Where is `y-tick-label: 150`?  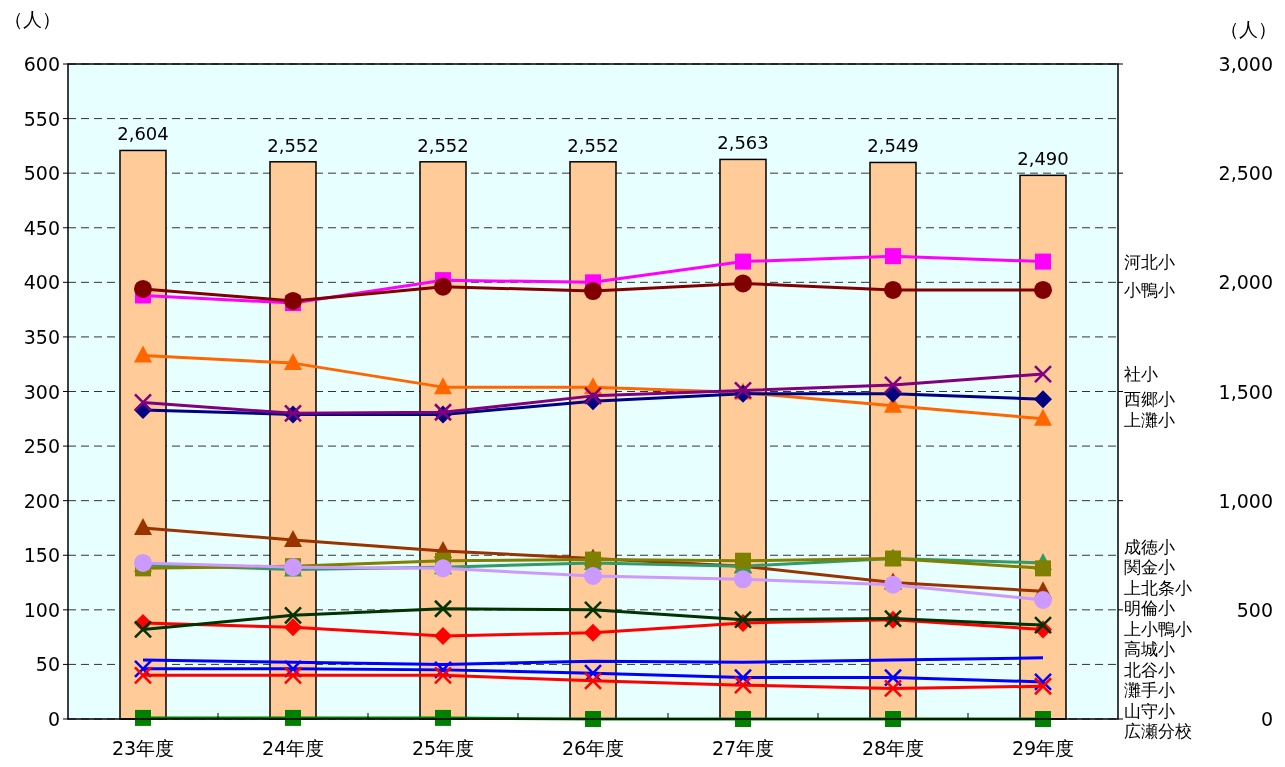
y-tick-label: 150 is located at coordinates (41, 555).